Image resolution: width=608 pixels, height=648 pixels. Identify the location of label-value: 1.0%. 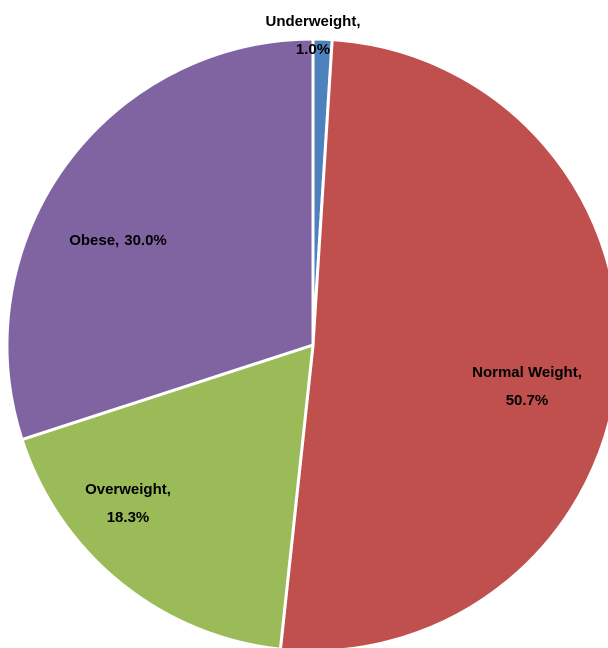
(313, 49).